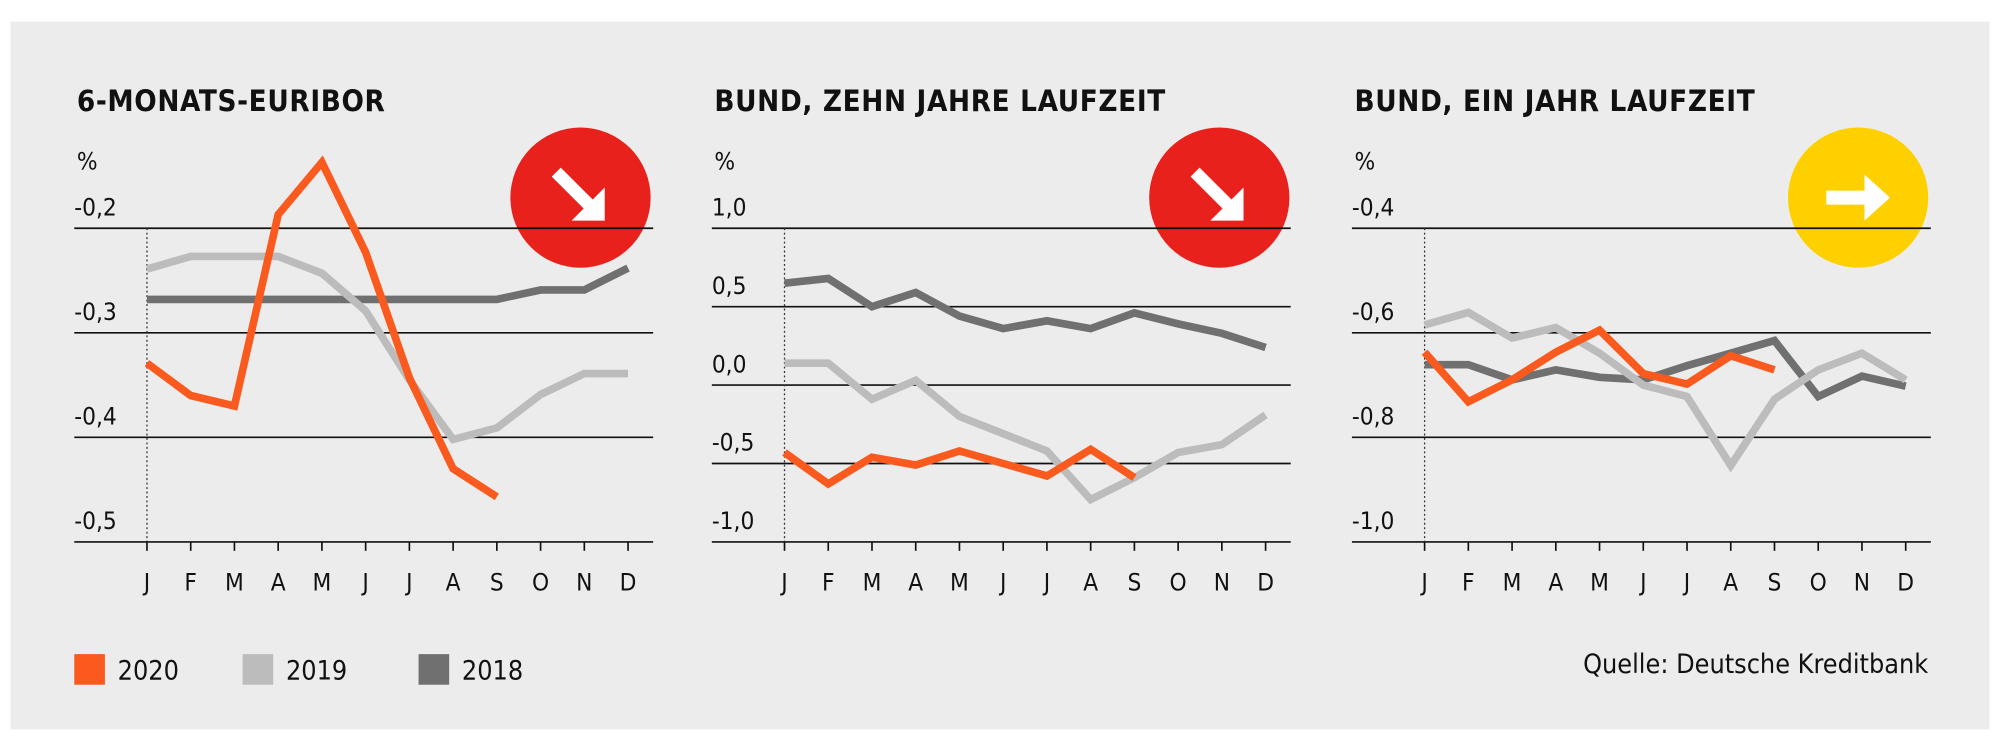  I want to click on legend-label: 2020, so click(148, 671).